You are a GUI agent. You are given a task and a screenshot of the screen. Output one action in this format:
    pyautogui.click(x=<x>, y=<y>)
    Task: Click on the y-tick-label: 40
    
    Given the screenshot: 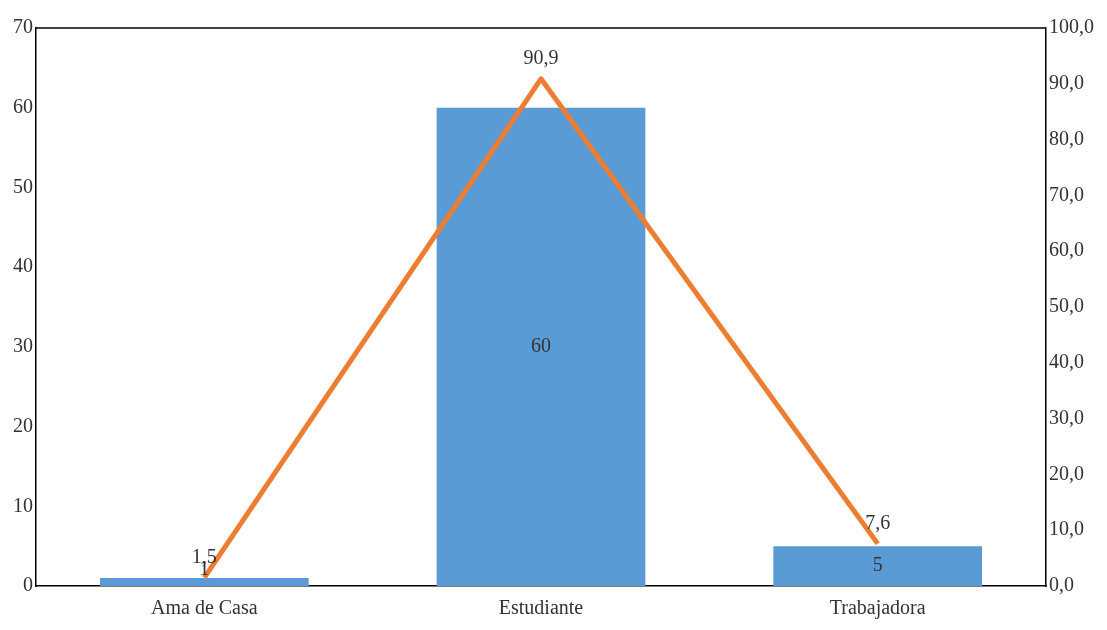 What is the action you would take?
    pyautogui.click(x=23, y=265)
    